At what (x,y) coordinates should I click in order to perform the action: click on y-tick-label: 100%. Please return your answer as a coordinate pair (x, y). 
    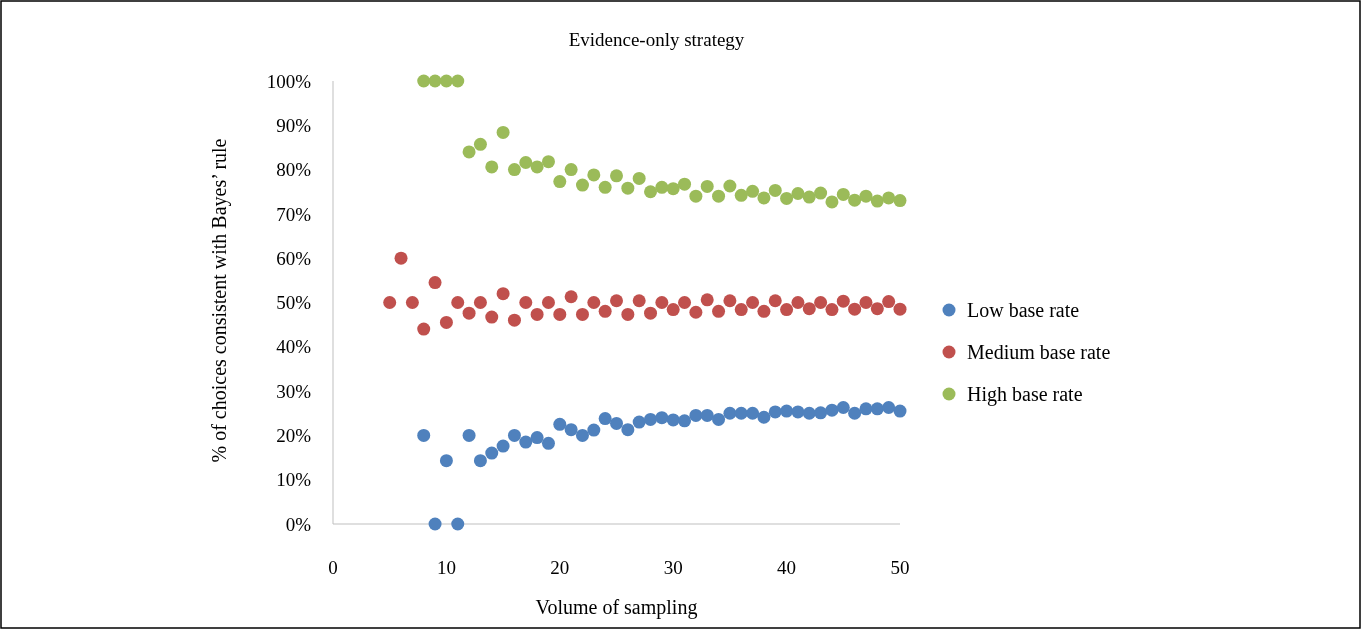
    Looking at the image, I should click on (289, 81).